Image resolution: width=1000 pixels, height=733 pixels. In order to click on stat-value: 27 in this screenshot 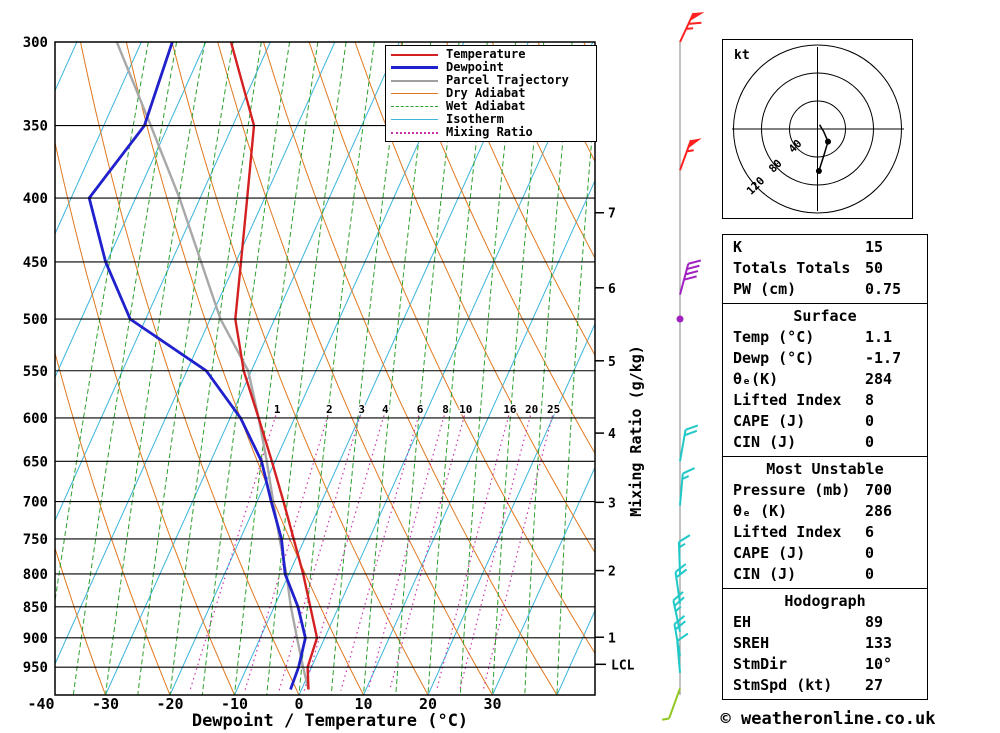, I will do `click(874, 685)`.